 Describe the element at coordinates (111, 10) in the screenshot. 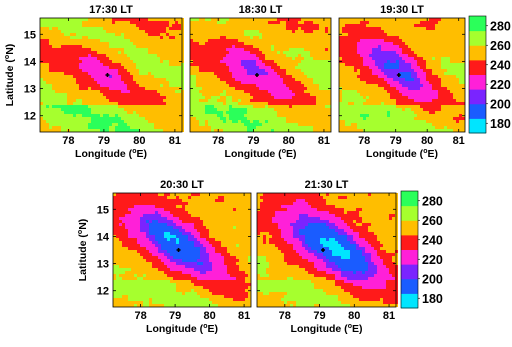

I see `panel-title: 17:30 LT` at that location.